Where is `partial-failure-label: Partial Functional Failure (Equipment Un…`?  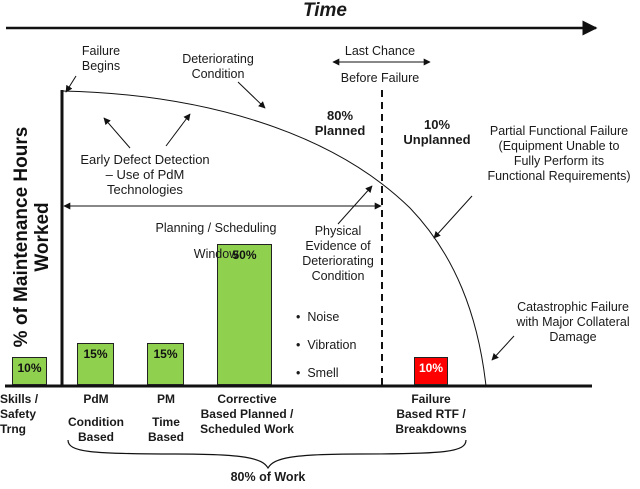 partial-failure-label: Partial Functional Failure (Equipment Un… is located at coordinates (559, 153).